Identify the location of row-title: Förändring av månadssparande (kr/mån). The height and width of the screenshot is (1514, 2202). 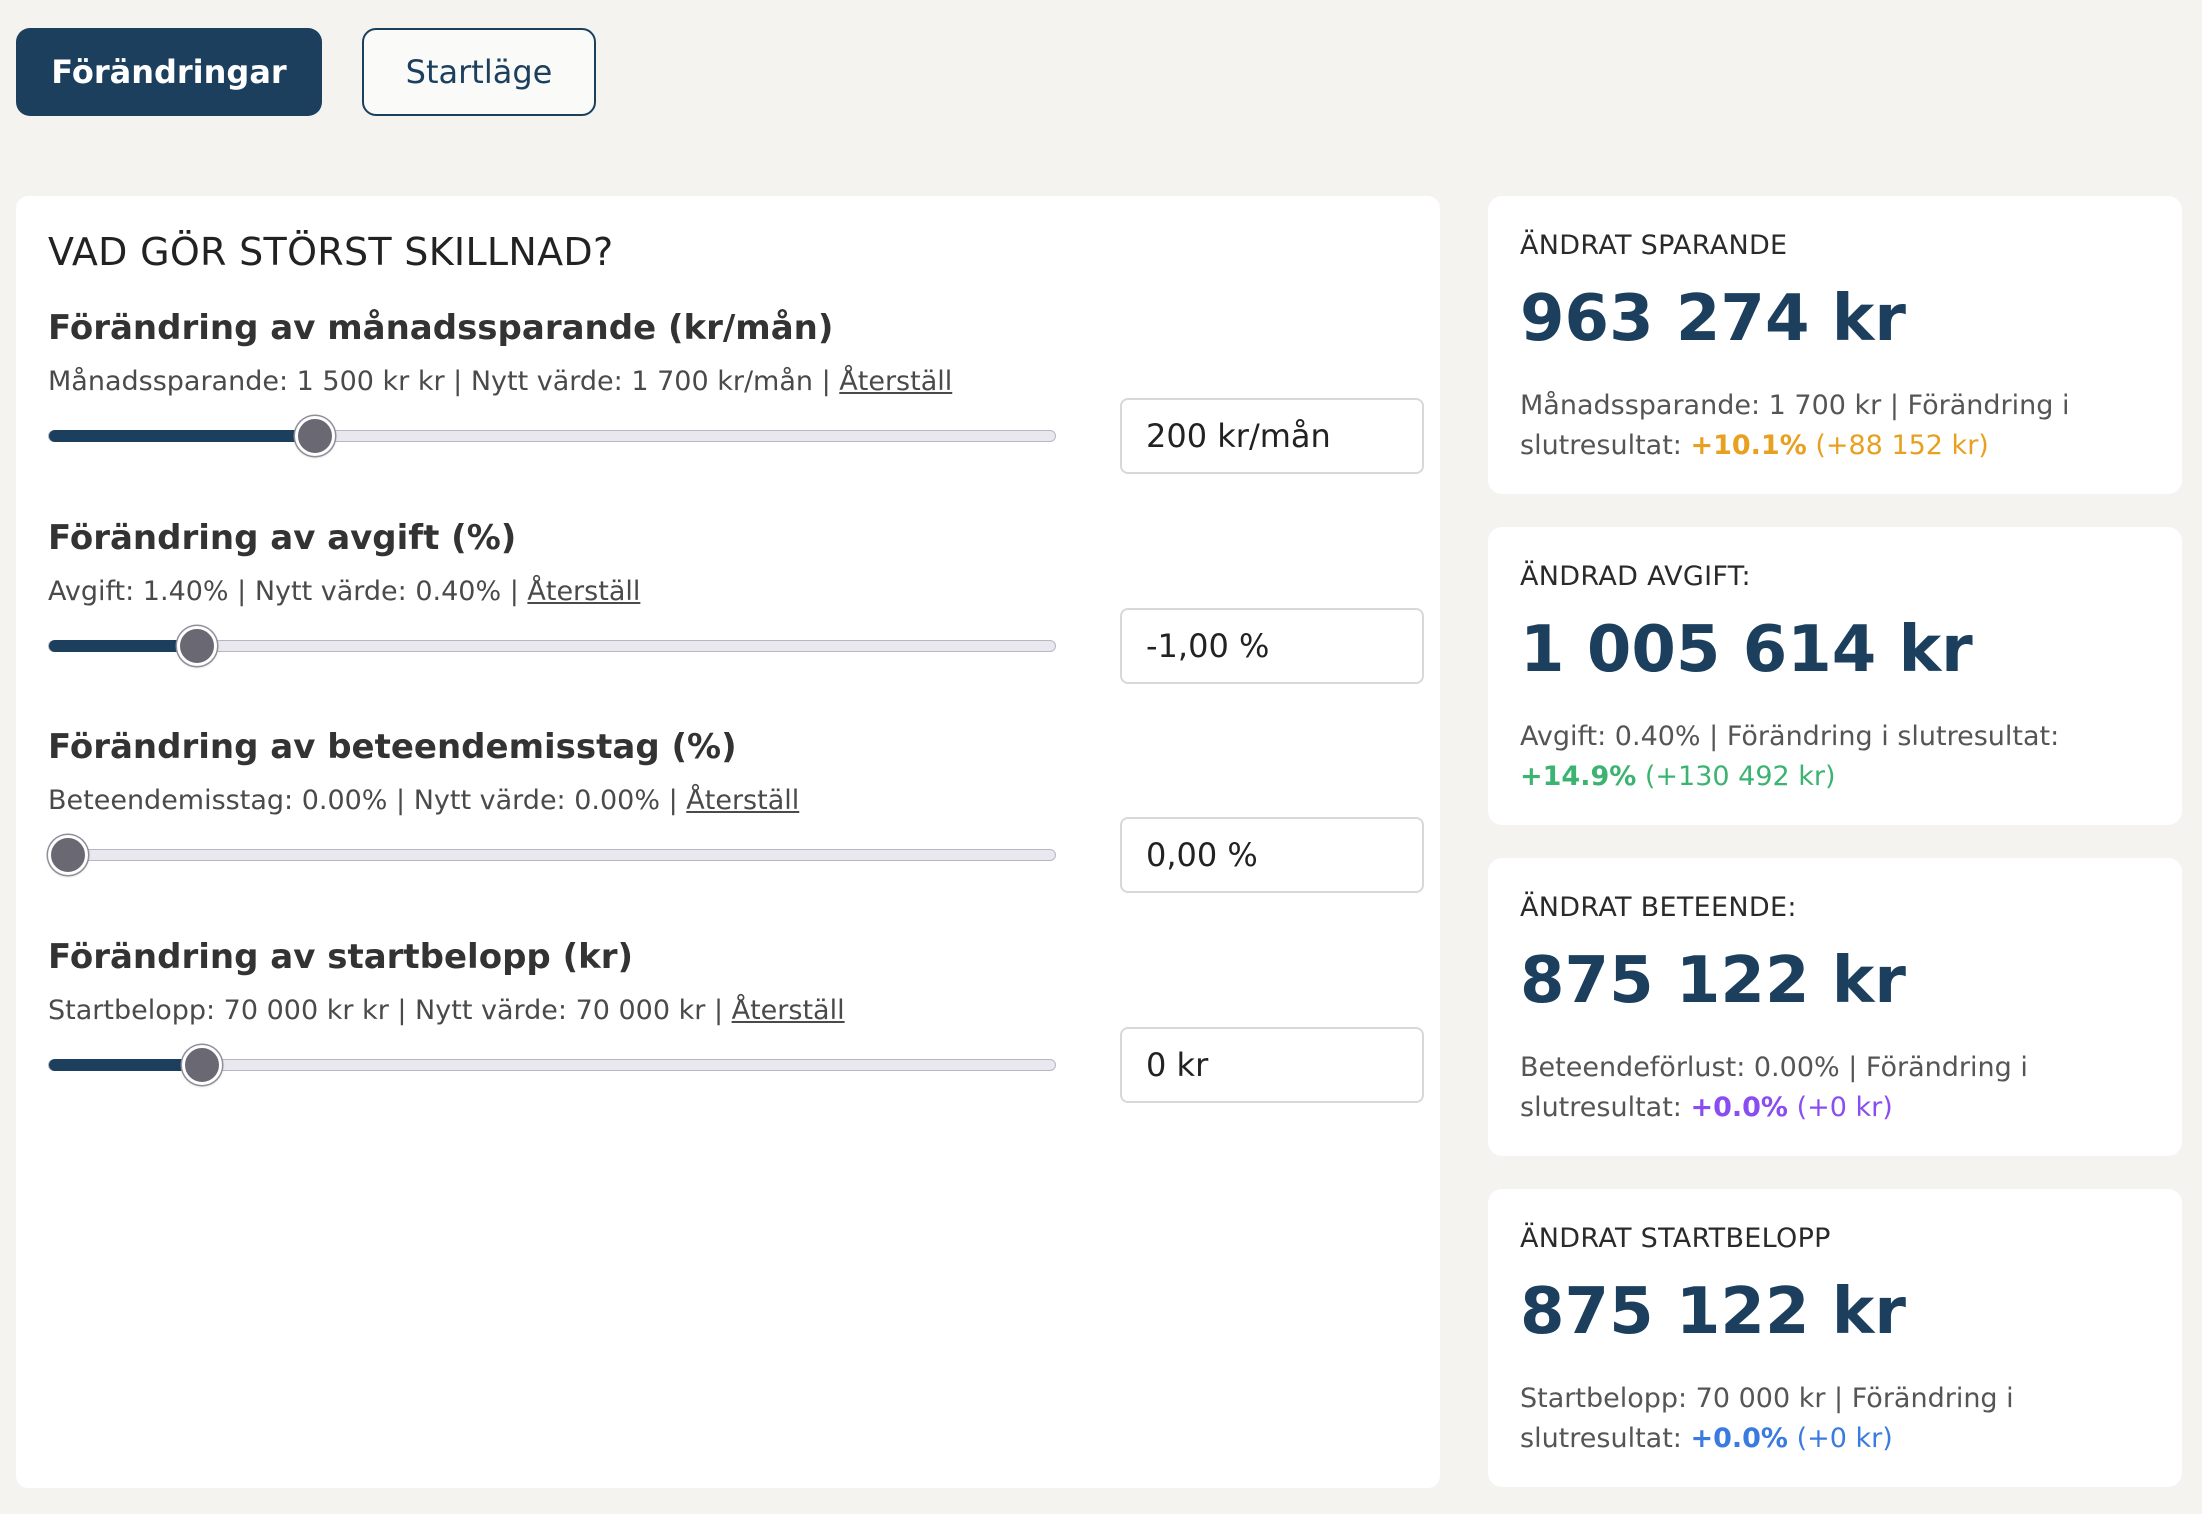
(441, 328).